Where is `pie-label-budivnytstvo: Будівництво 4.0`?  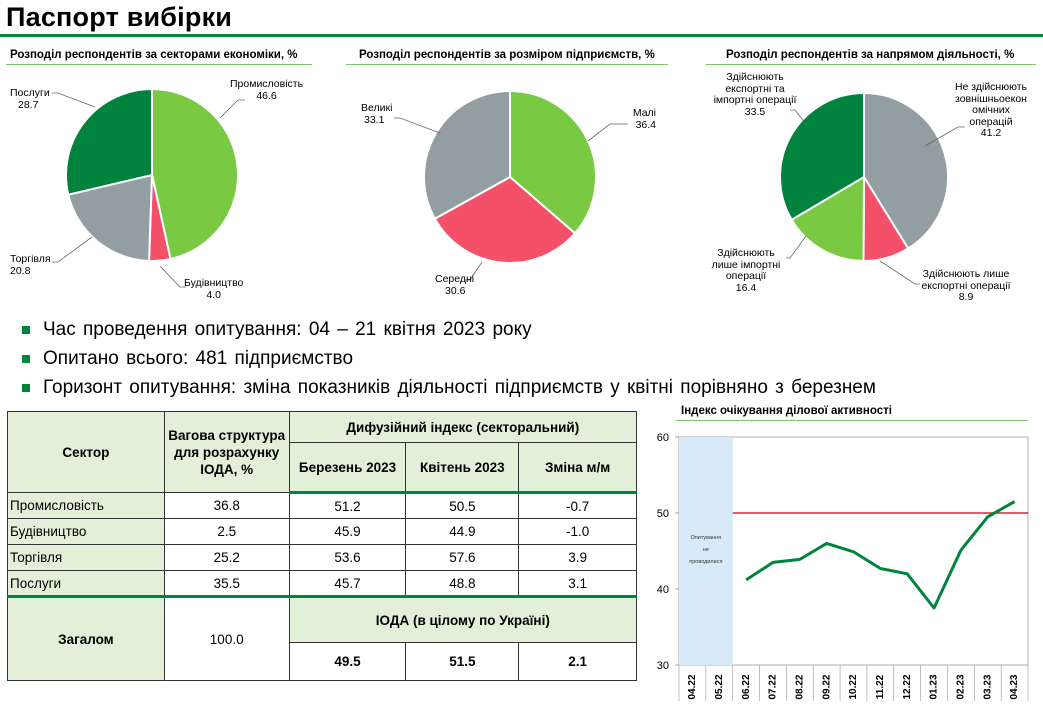
pie-label-budivnytstvo: Будівництво 4.0 is located at coordinates (214, 289).